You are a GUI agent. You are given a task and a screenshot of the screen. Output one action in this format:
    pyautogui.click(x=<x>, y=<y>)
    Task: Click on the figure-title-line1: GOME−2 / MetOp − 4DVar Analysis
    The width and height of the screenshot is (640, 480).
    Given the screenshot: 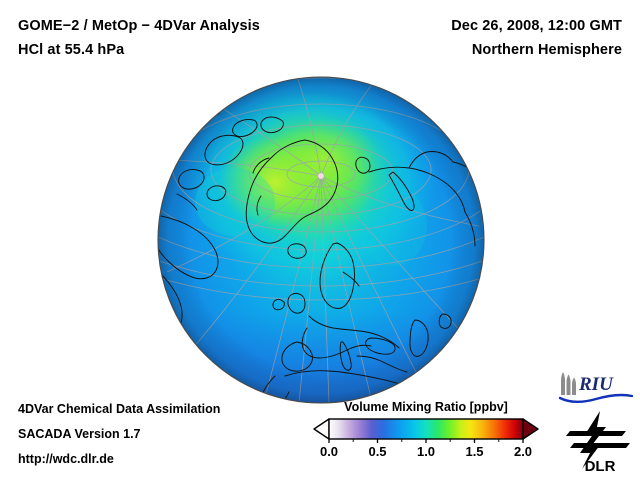 What is the action you would take?
    pyautogui.click(x=139, y=26)
    